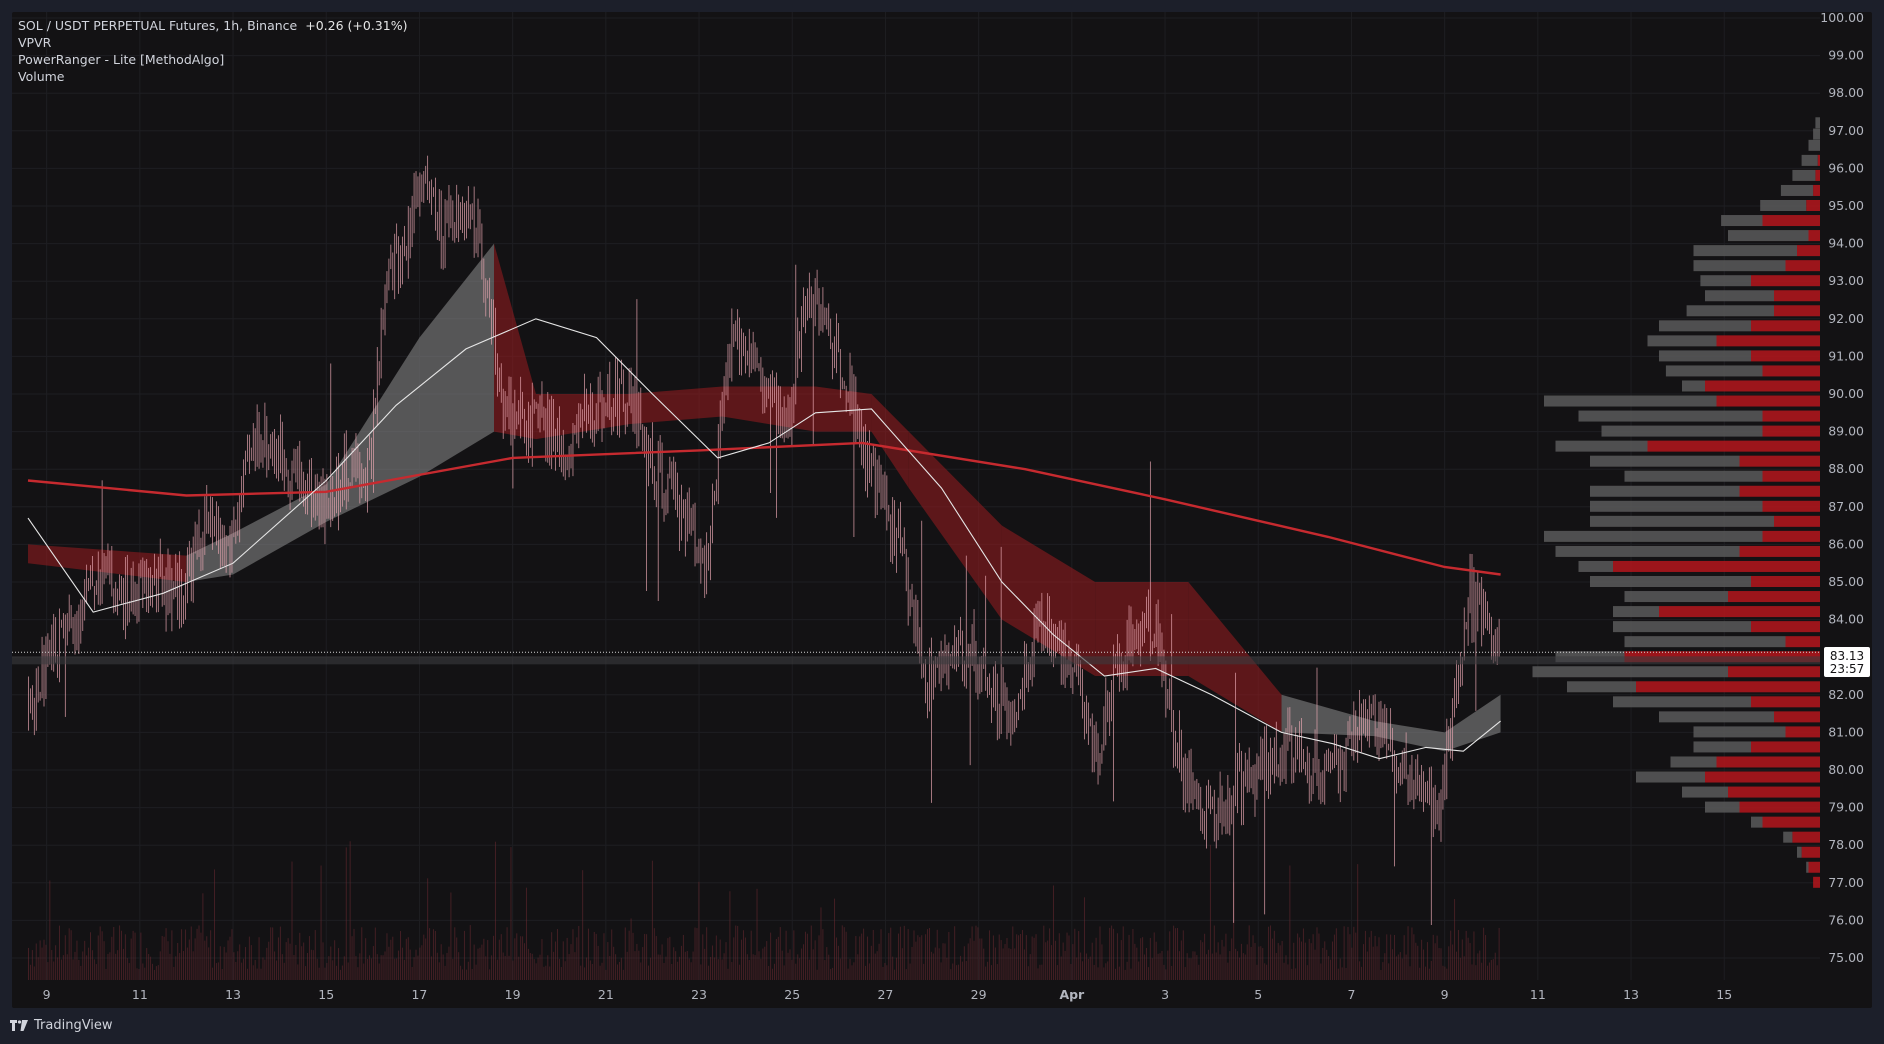  What do you see at coordinates (35, 42) in the screenshot?
I see `indicator-vpvr: VPVR` at bounding box center [35, 42].